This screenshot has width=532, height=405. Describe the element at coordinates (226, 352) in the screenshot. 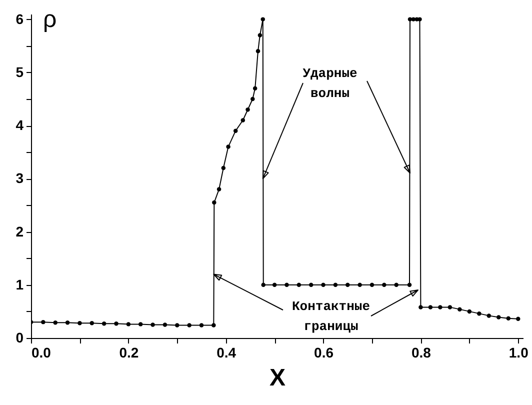

I see `x-tick-label: 0.4` at that location.